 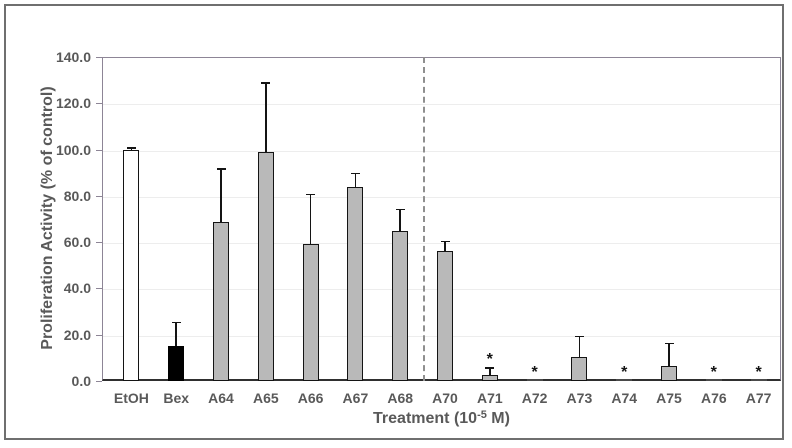 What do you see at coordinates (489, 398) in the screenshot?
I see `x-tick-label-a71: A71` at bounding box center [489, 398].